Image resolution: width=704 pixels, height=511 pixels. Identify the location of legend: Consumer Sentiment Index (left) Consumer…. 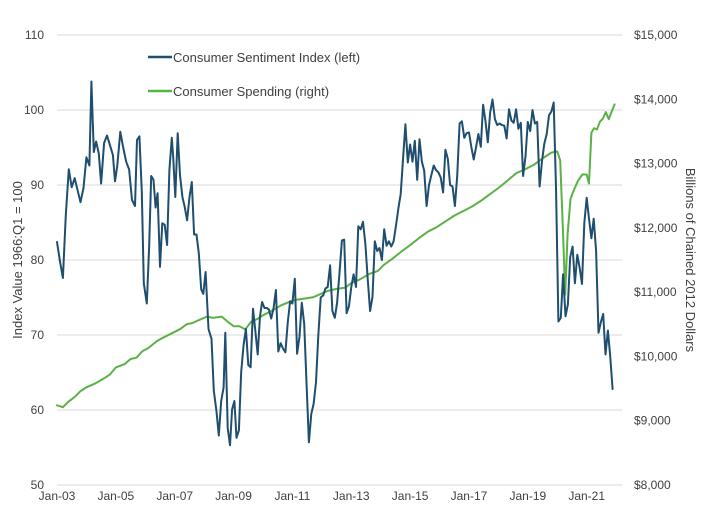
(254, 74).